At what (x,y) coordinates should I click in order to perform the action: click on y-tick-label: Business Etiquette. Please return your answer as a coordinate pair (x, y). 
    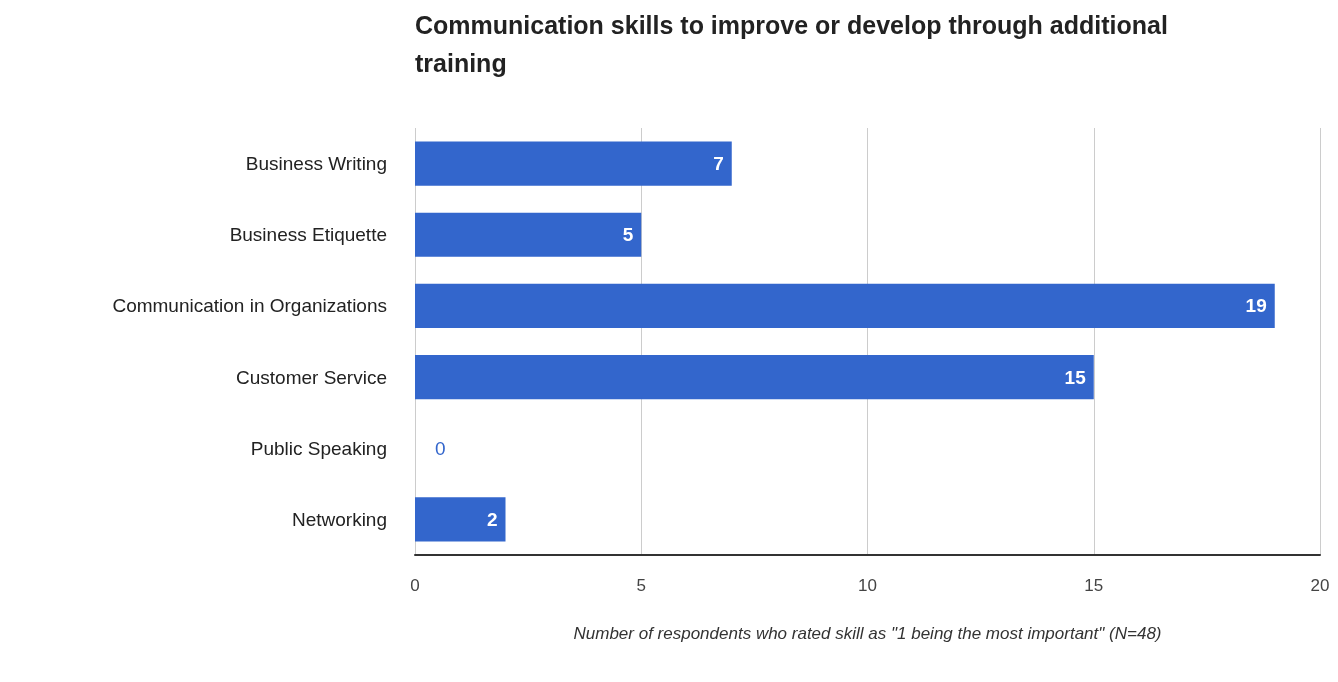
    Looking at the image, I should click on (308, 235).